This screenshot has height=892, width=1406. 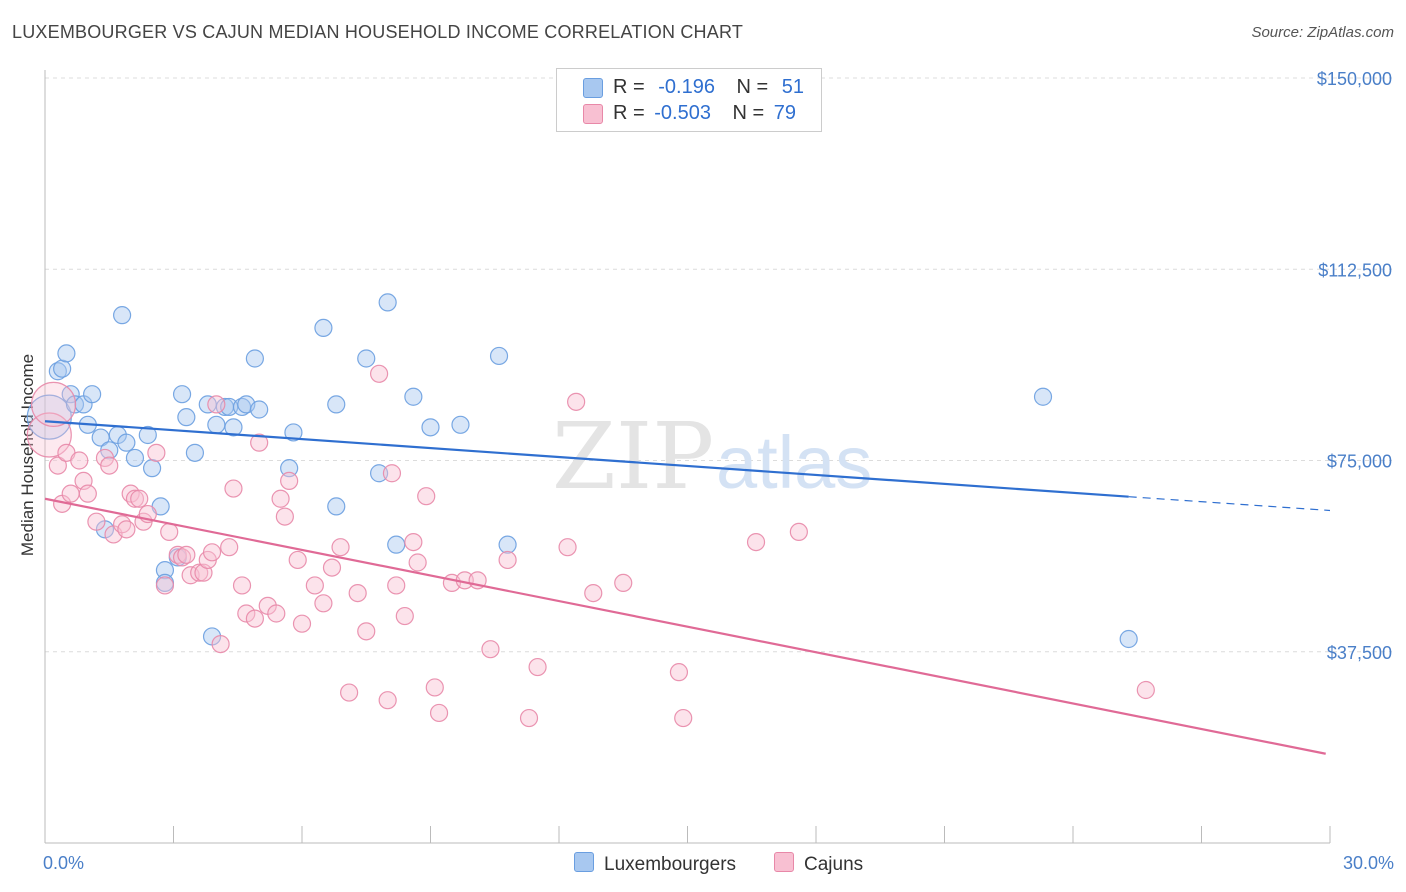 I want to click on legend-label: Luxembourgers, so click(x=670, y=864).